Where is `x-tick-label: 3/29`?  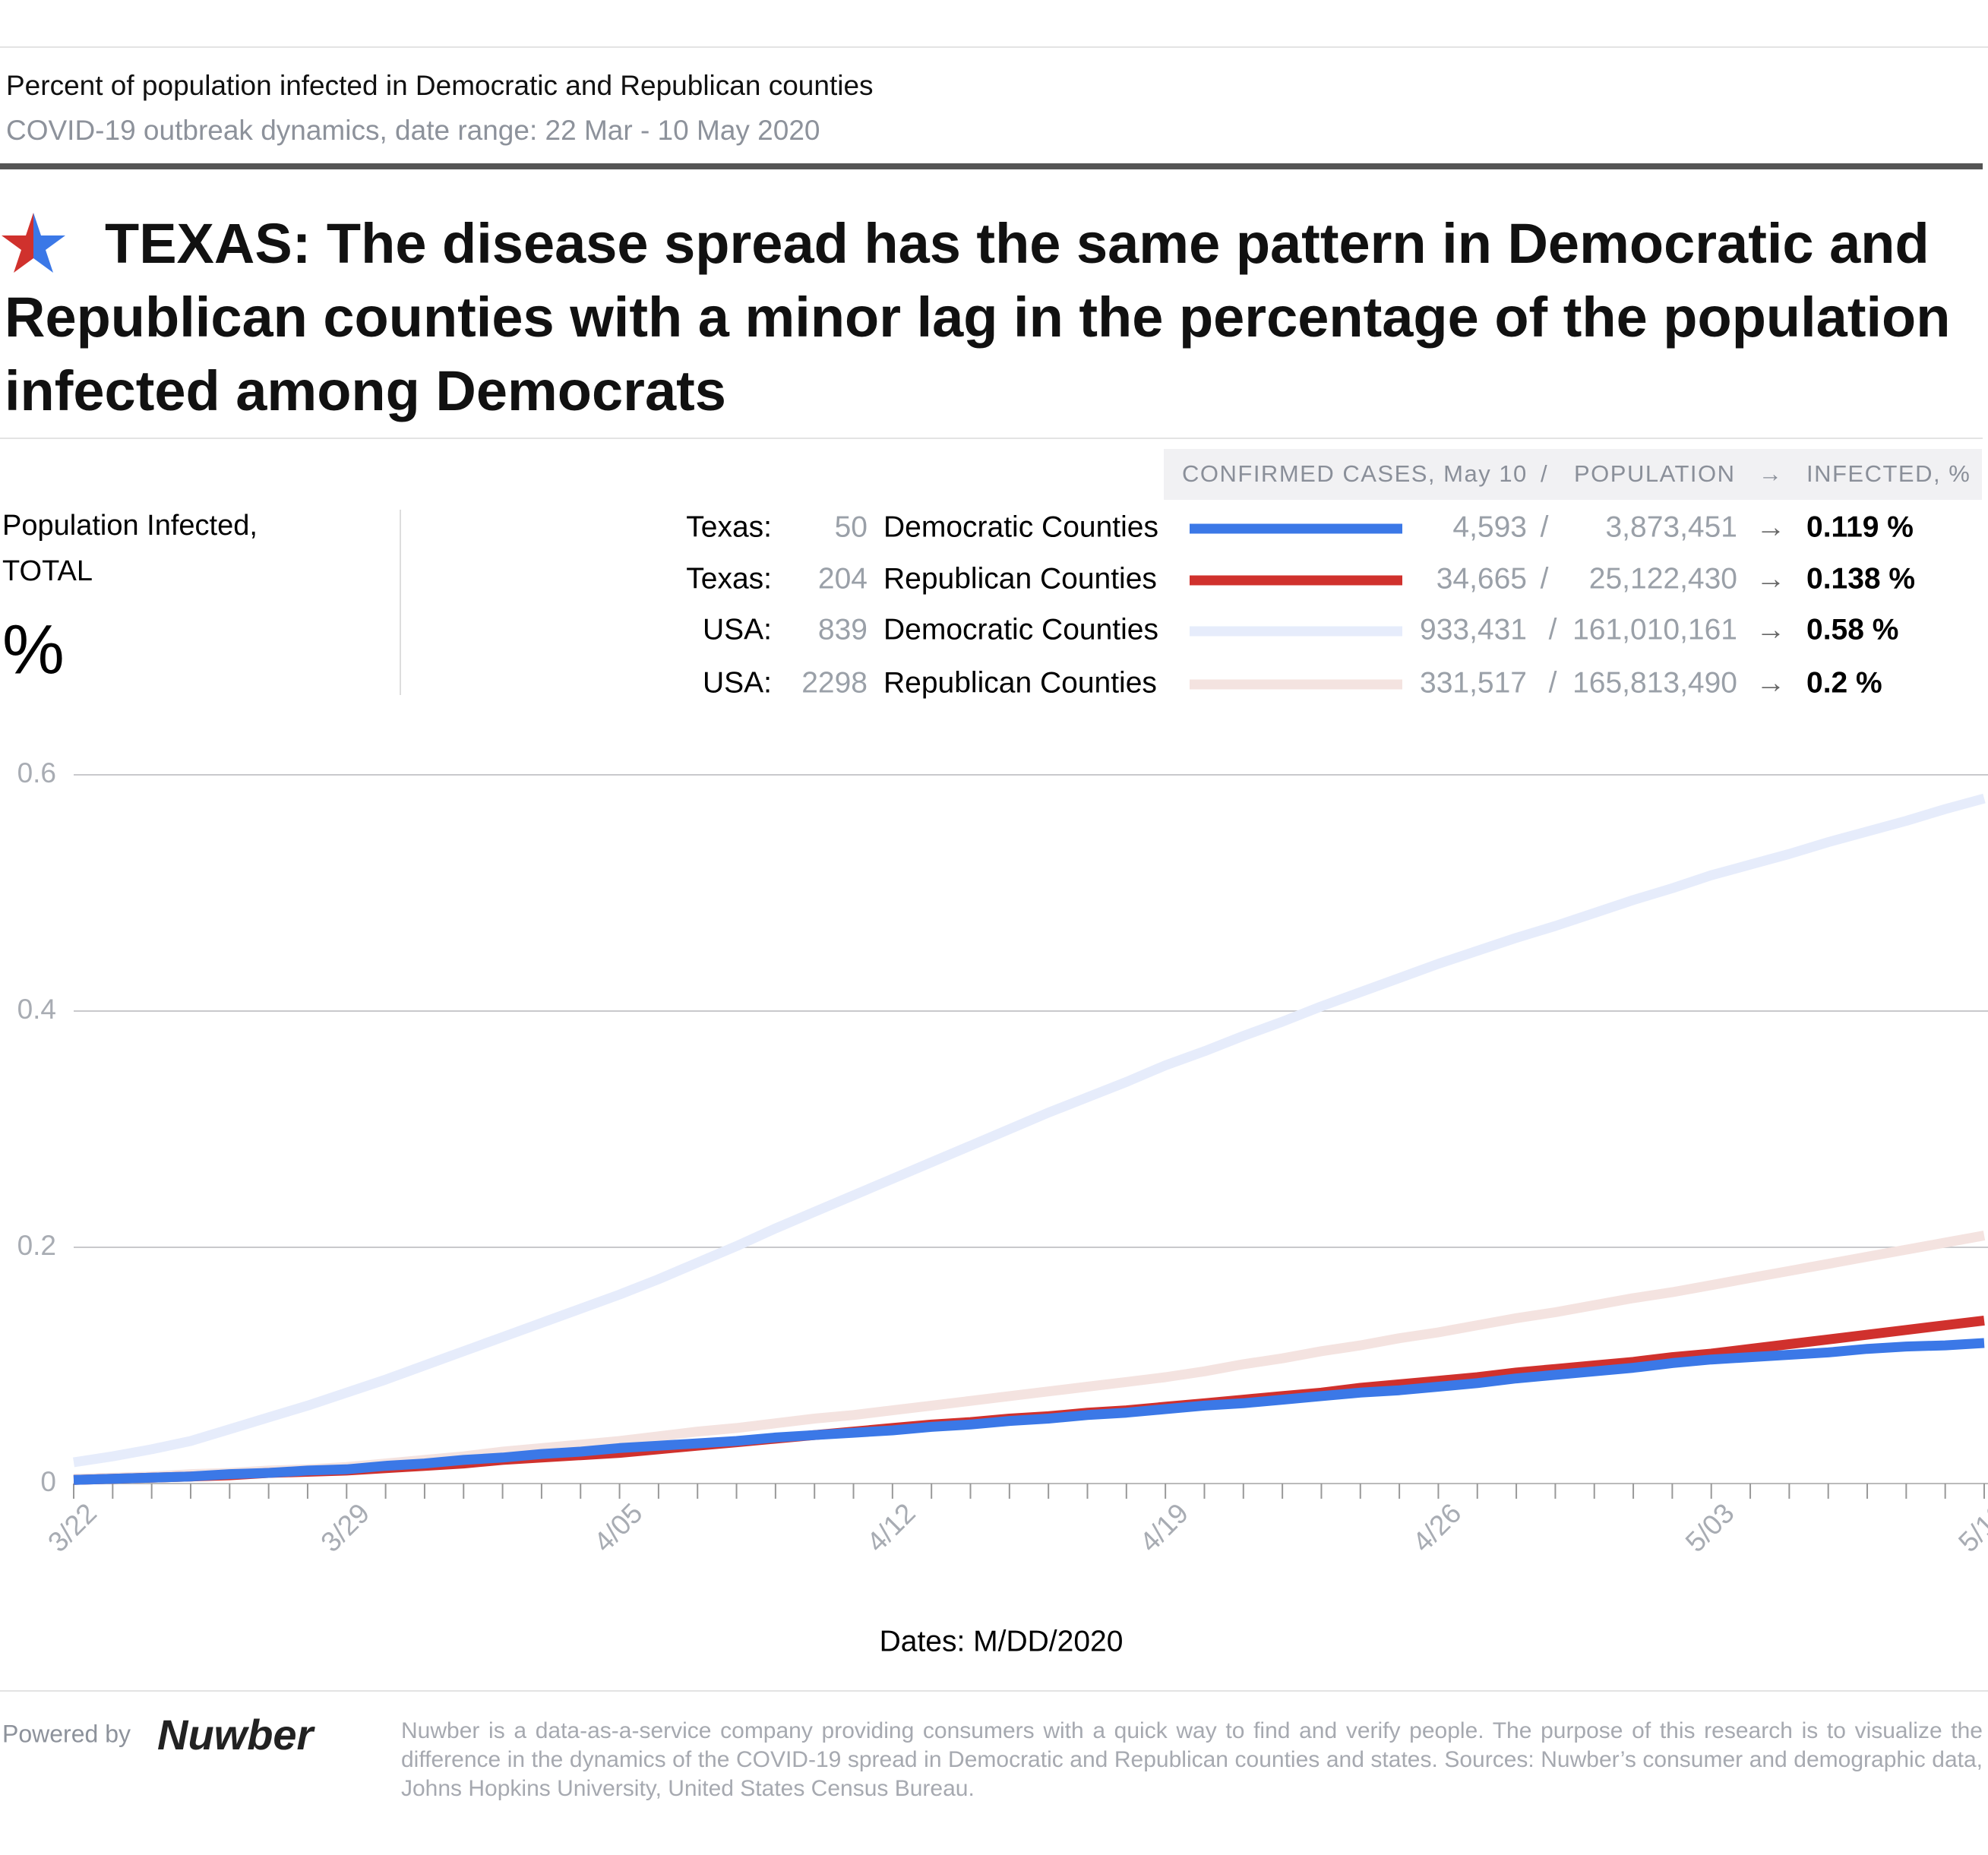
x-tick-label: 3/29 is located at coordinates (345, 1527).